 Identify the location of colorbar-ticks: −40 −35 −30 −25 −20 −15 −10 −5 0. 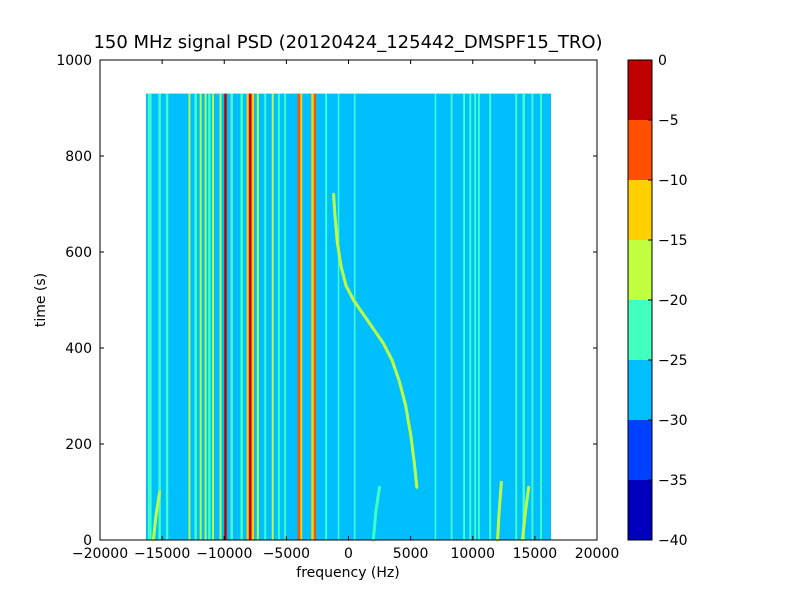
(668, 301).